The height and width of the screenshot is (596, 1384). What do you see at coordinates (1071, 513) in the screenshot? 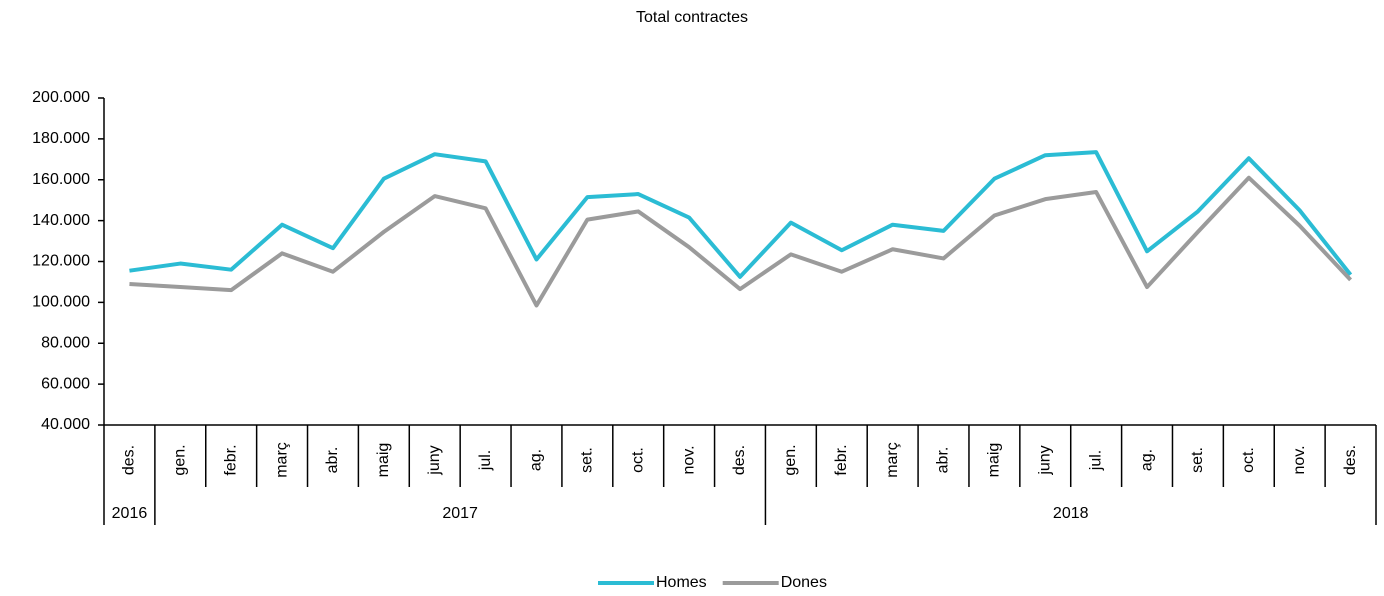
I see `group-label: 2018` at bounding box center [1071, 513].